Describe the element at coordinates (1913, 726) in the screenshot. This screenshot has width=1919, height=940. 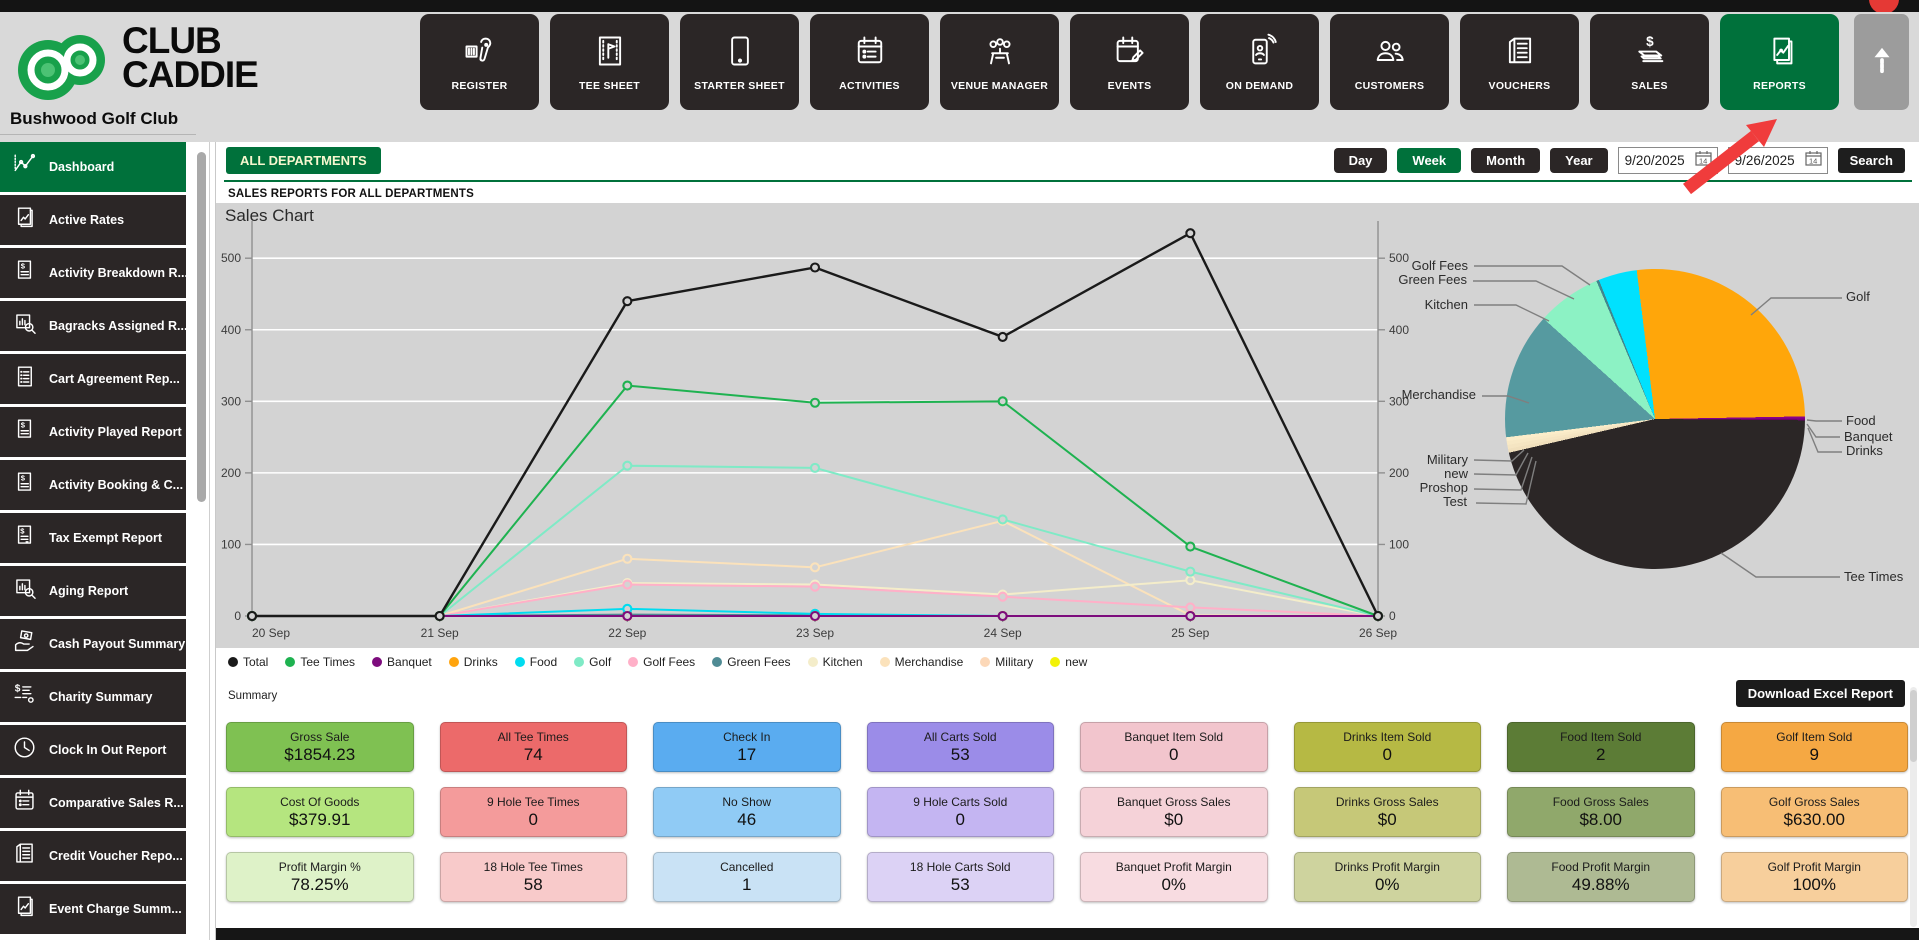
I see `summary-scrollbar-thumb` at that location.